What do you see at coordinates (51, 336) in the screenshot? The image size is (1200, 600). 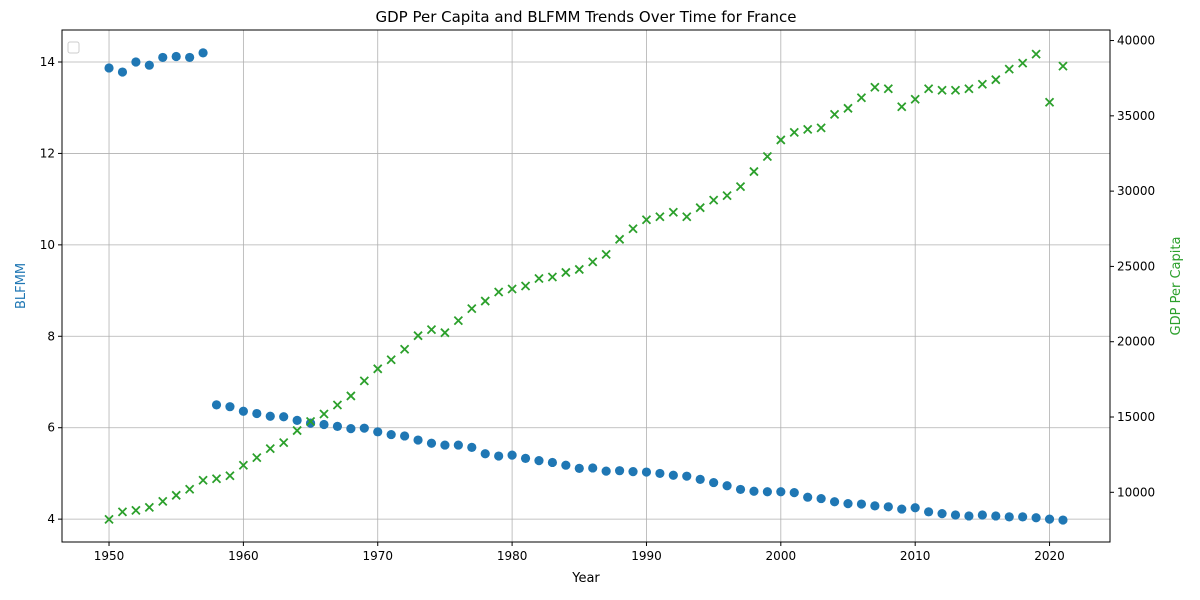 I see `left-y-tick-label: 8` at bounding box center [51, 336].